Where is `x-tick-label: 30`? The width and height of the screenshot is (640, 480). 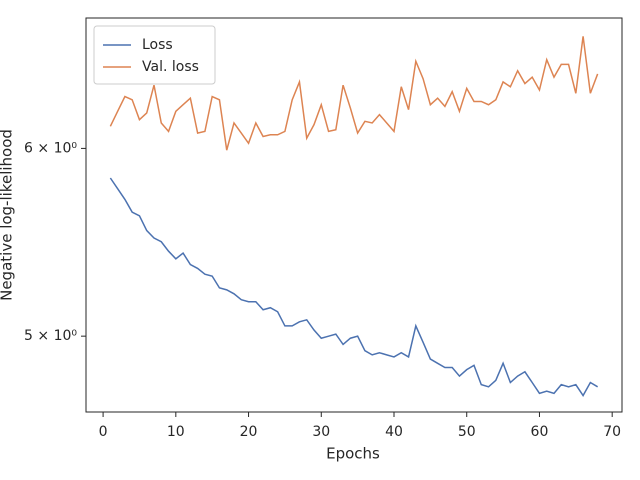 x-tick-label: 30 is located at coordinates (321, 432).